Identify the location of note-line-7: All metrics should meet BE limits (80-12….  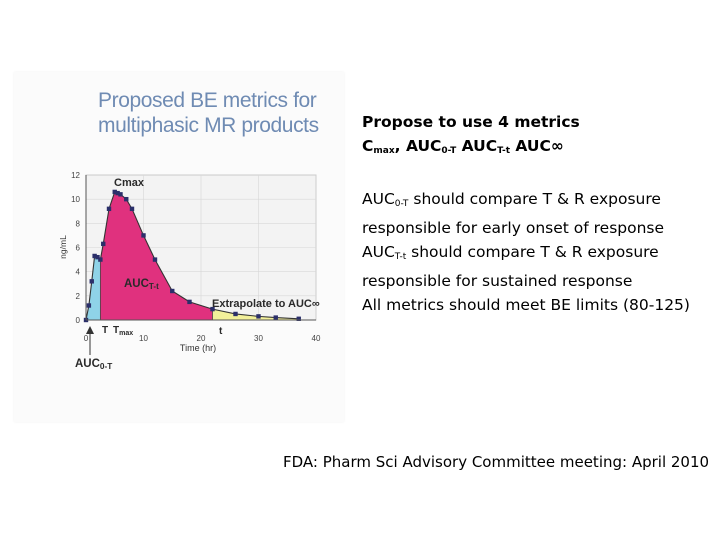
(526, 305).